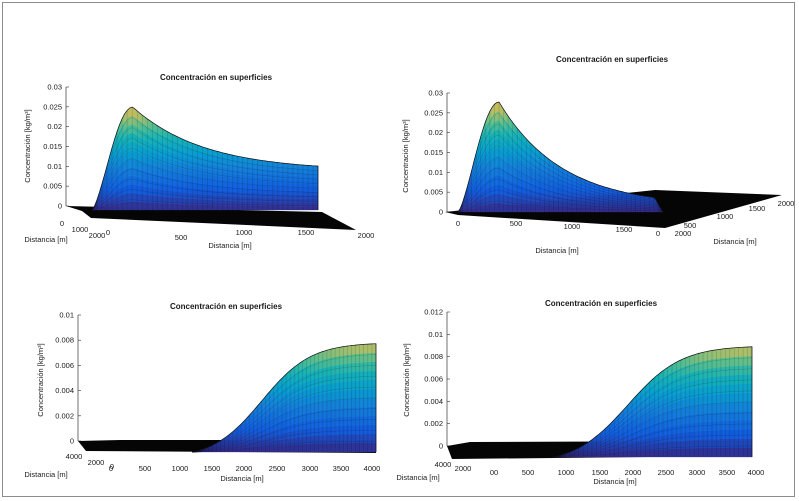 This screenshot has width=799, height=501. Describe the element at coordinates (433, 312) in the screenshot. I see `z-tick-label: 0.012` at that location.